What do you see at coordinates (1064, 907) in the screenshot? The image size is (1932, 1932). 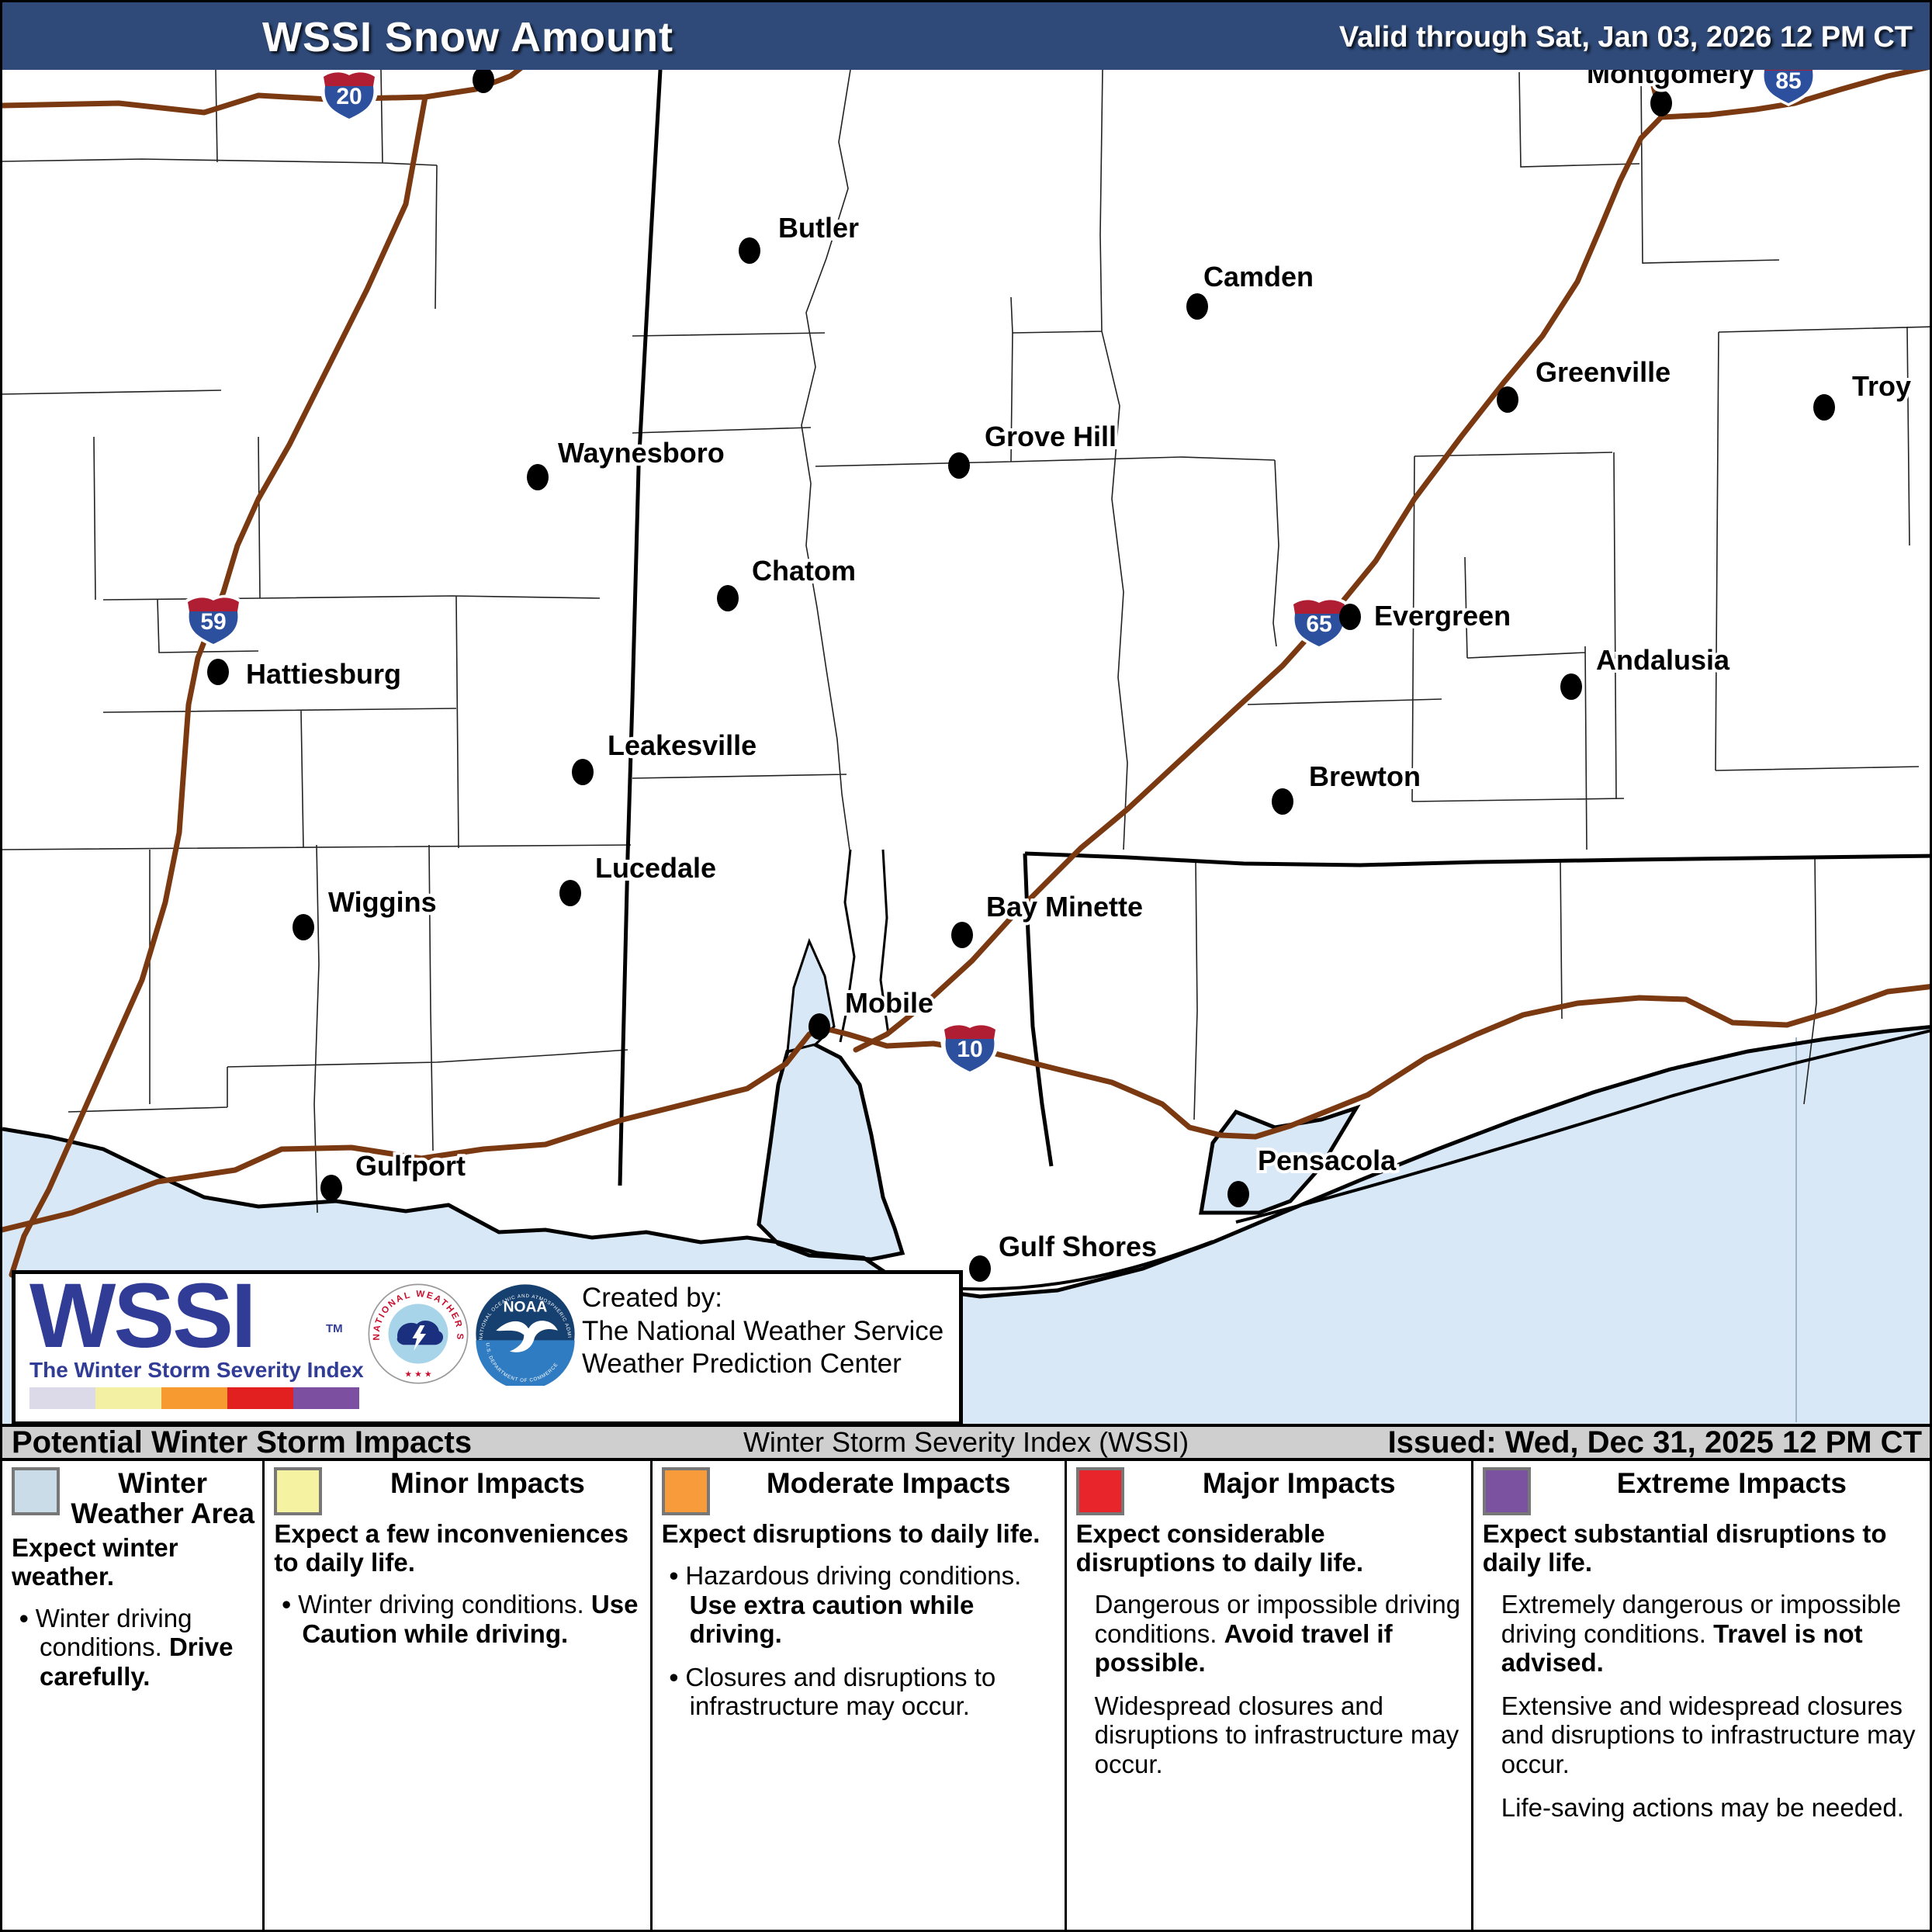 I see `city-label: Bay Minette` at bounding box center [1064, 907].